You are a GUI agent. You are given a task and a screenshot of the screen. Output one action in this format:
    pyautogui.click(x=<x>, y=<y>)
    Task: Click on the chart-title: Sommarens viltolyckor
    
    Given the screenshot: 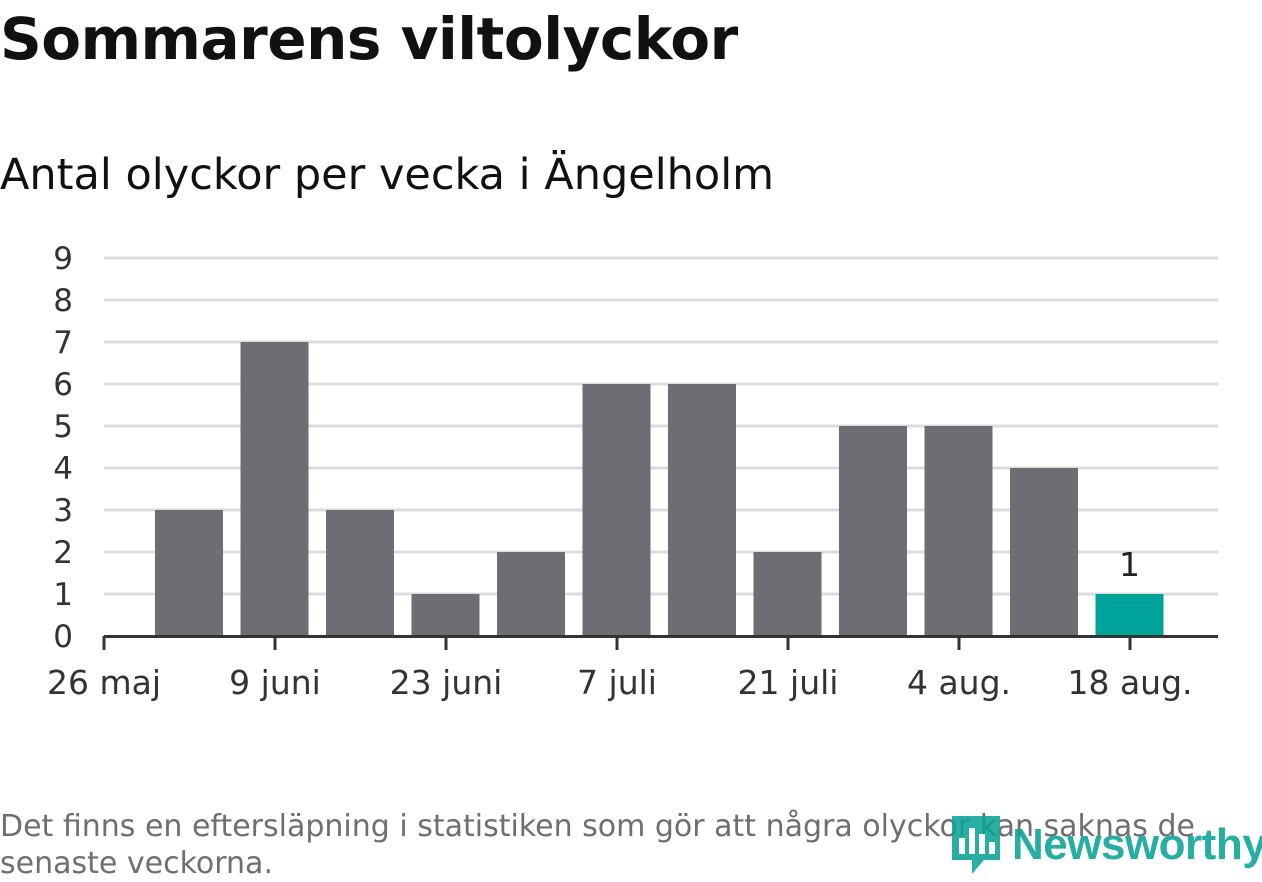 What is the action you would take?
    pyautogui.click(x=369, y=39)
    